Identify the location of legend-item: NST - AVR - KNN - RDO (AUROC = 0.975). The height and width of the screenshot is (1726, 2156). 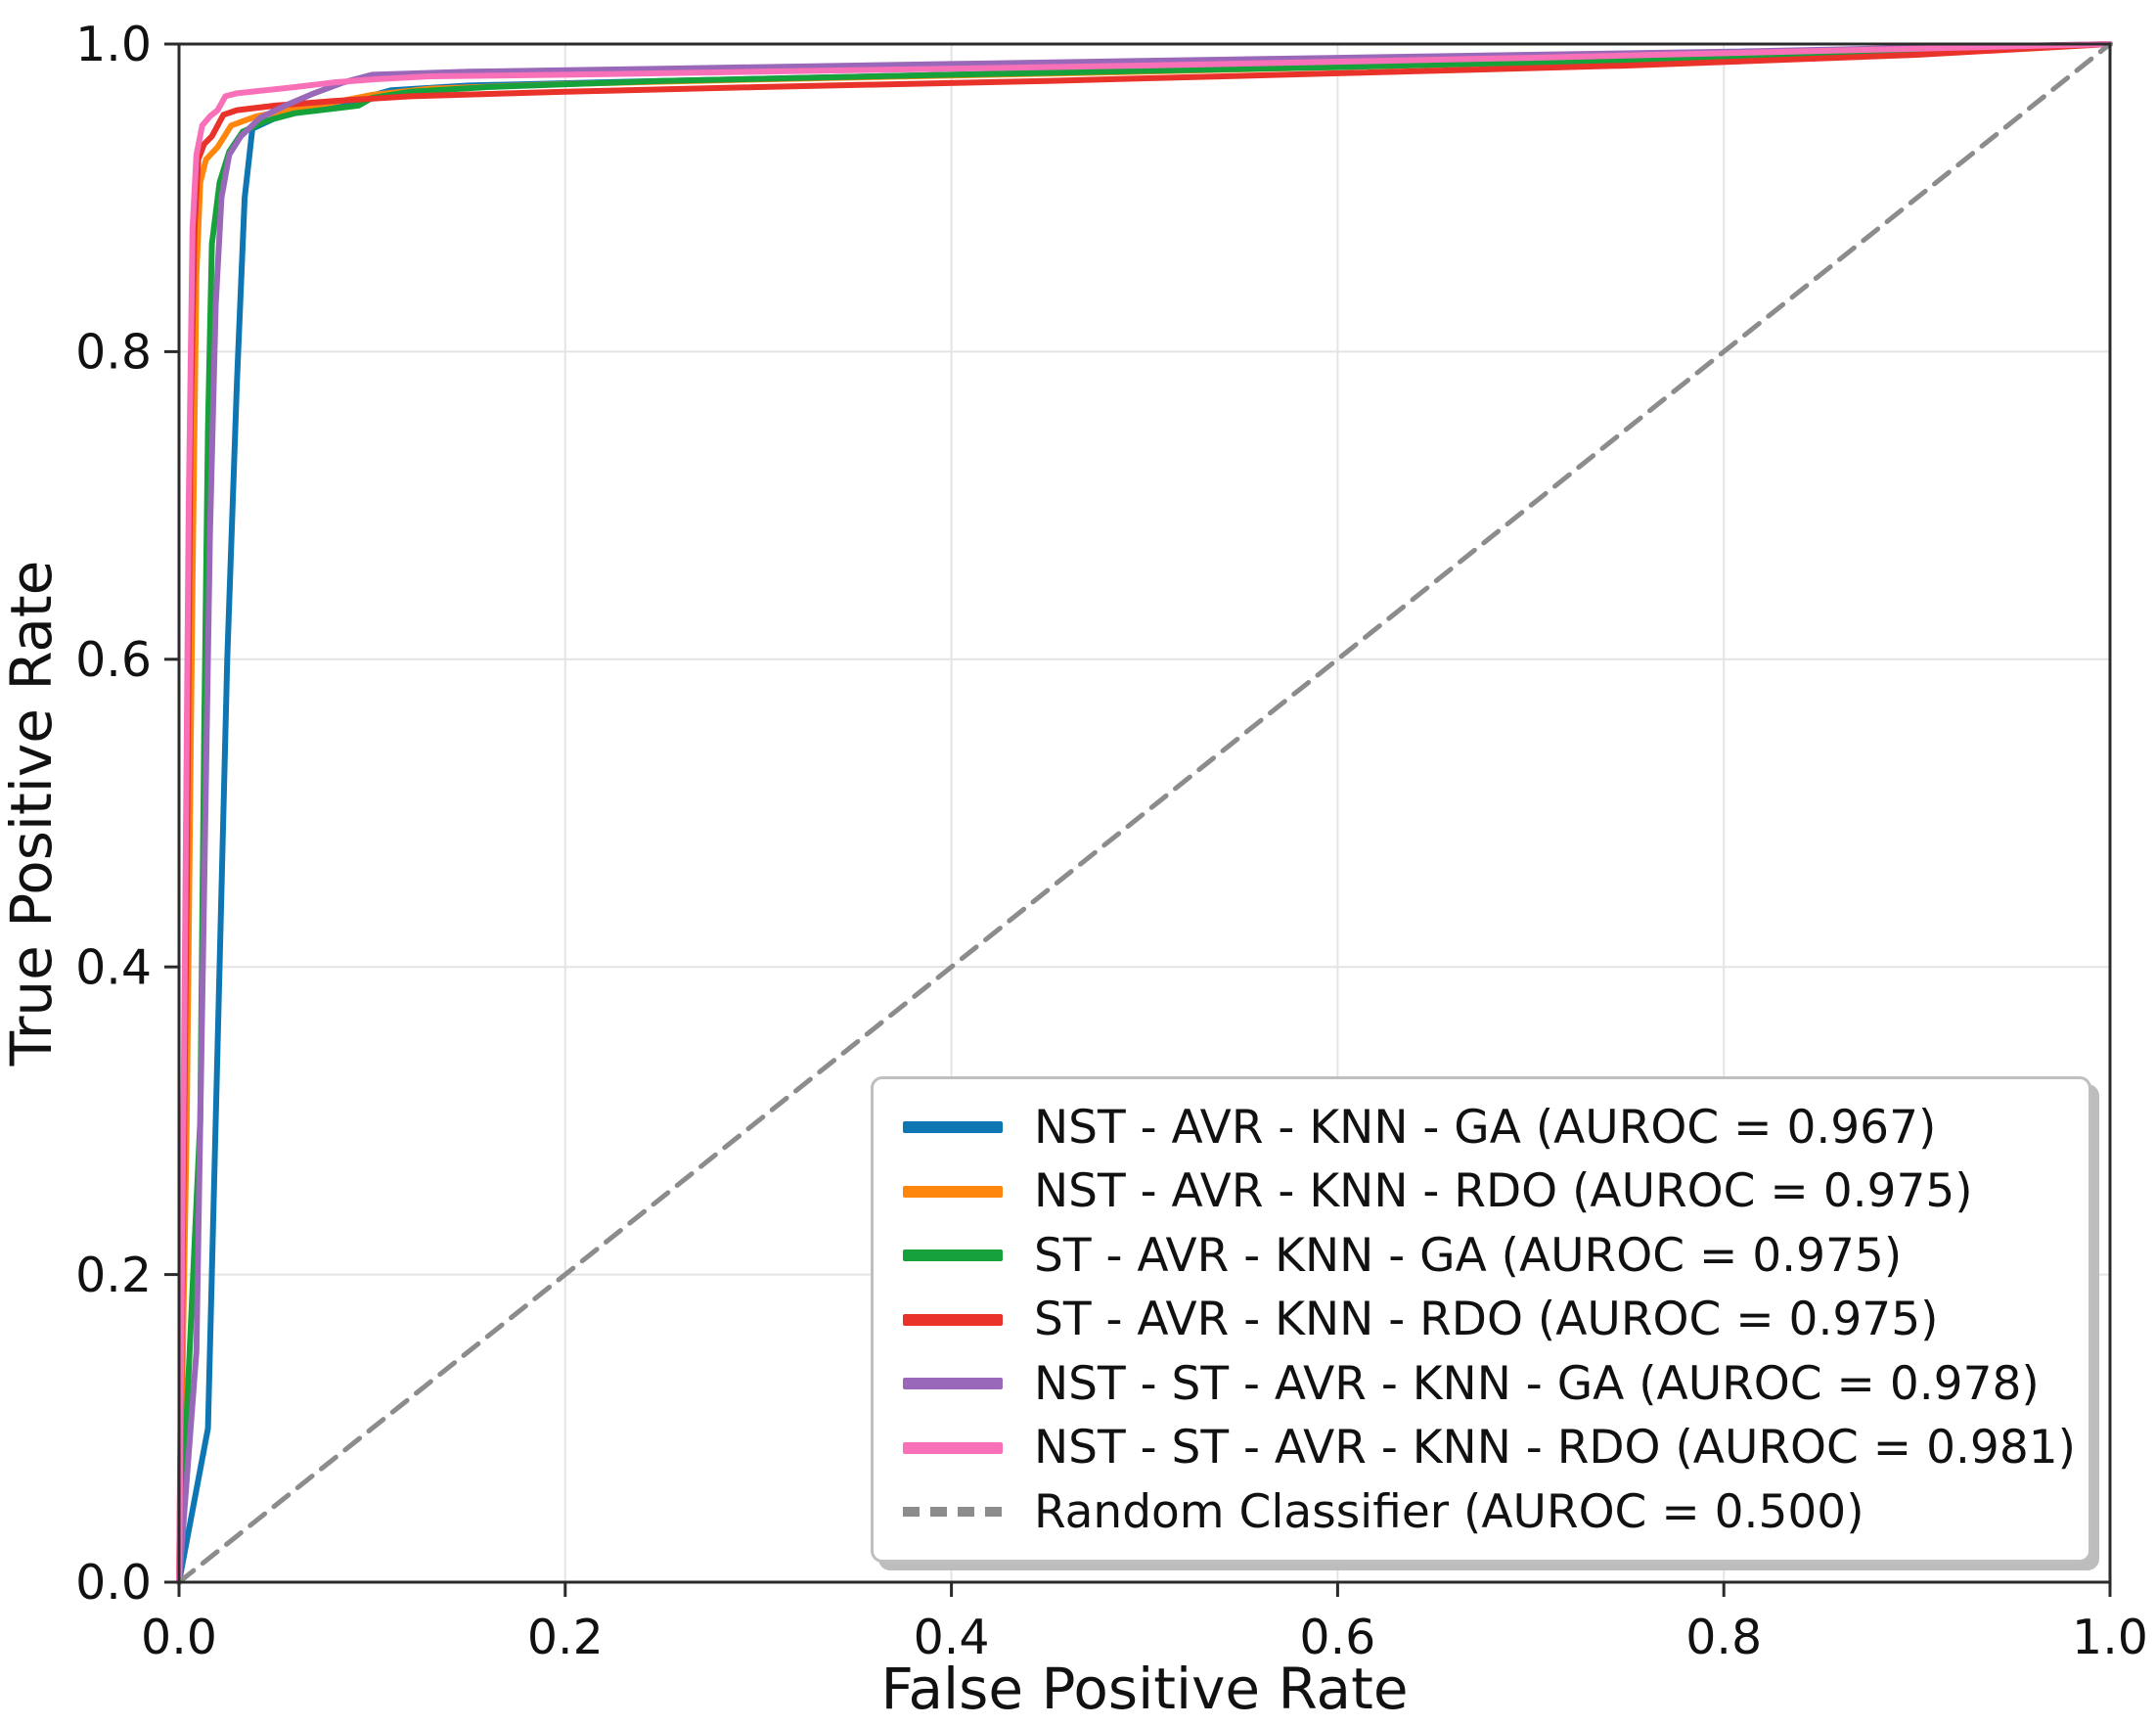
(1481, 1191).